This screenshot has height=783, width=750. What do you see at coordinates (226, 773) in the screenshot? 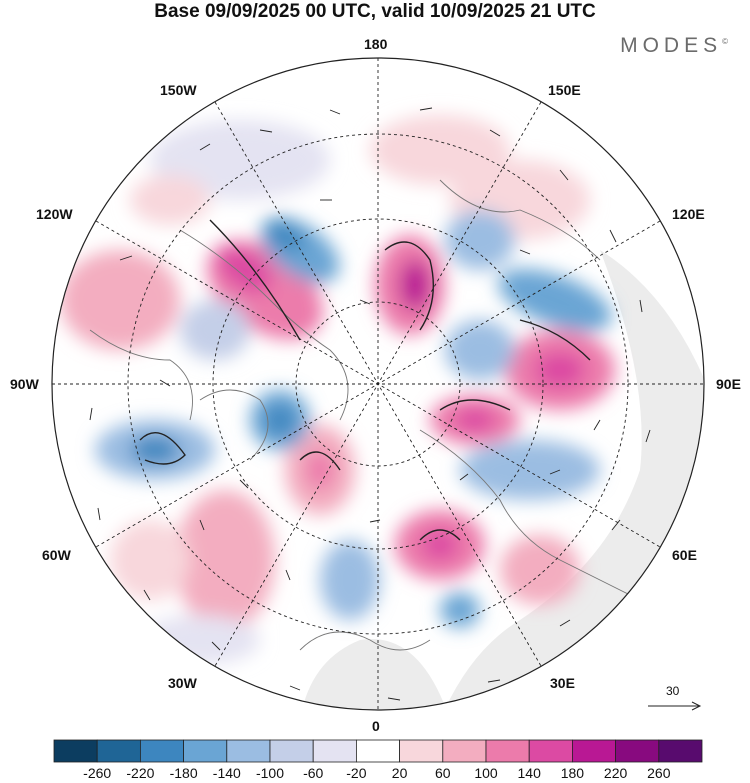
I see `colorbar-tick-label: -140` at bounding box center [226, 773].